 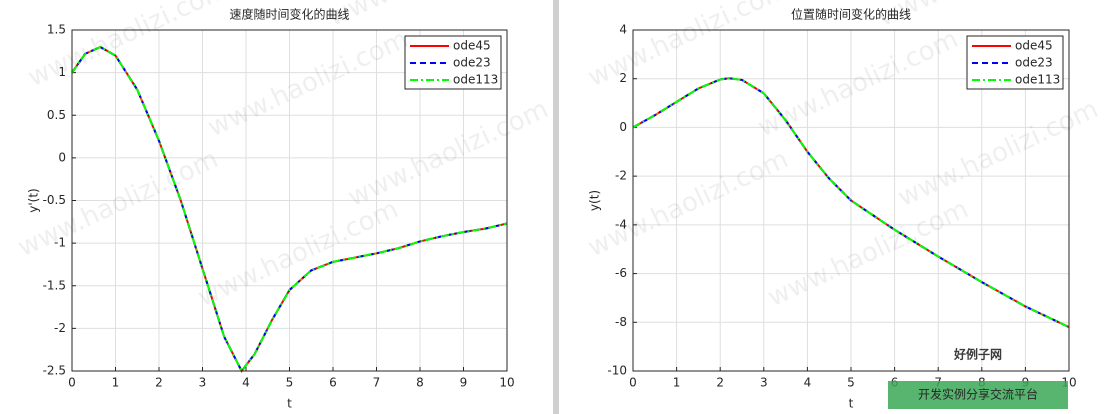 What do you see at coordinates (420, 383) in the screenshot?
I see `x-tick-label: 8` at bounding box center [420, 383].